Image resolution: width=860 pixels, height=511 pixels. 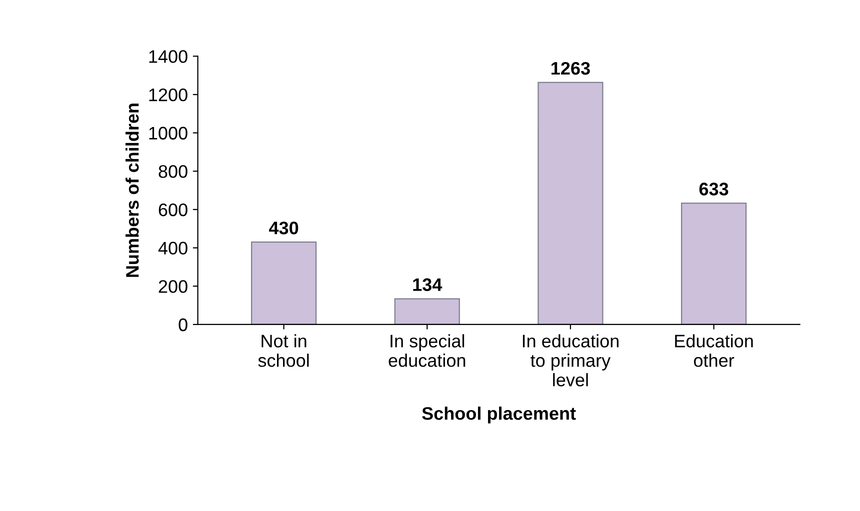 I want to click on x-tick-label: Education other, so click(x=714, y=350).